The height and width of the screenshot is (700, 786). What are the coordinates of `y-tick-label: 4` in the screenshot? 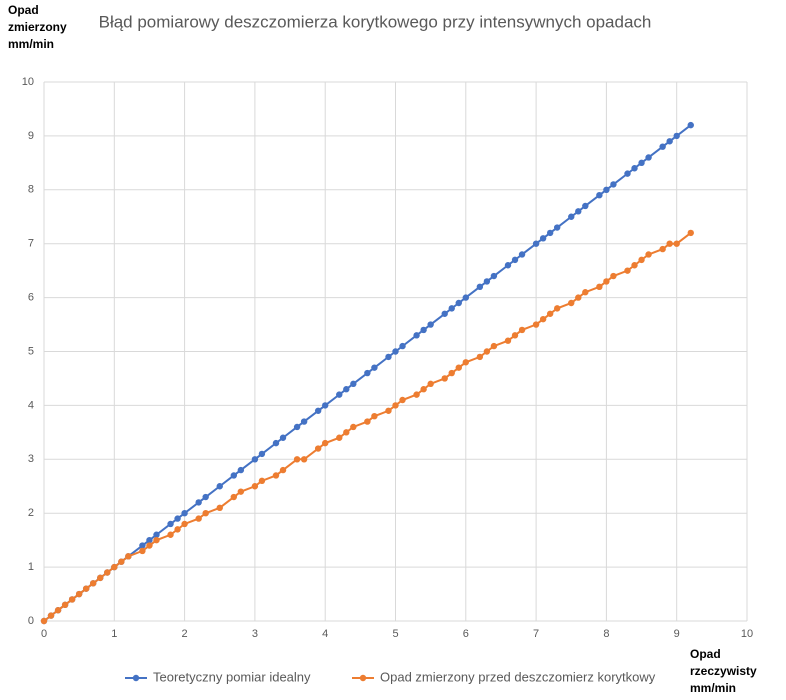 It's located at (31, 405).